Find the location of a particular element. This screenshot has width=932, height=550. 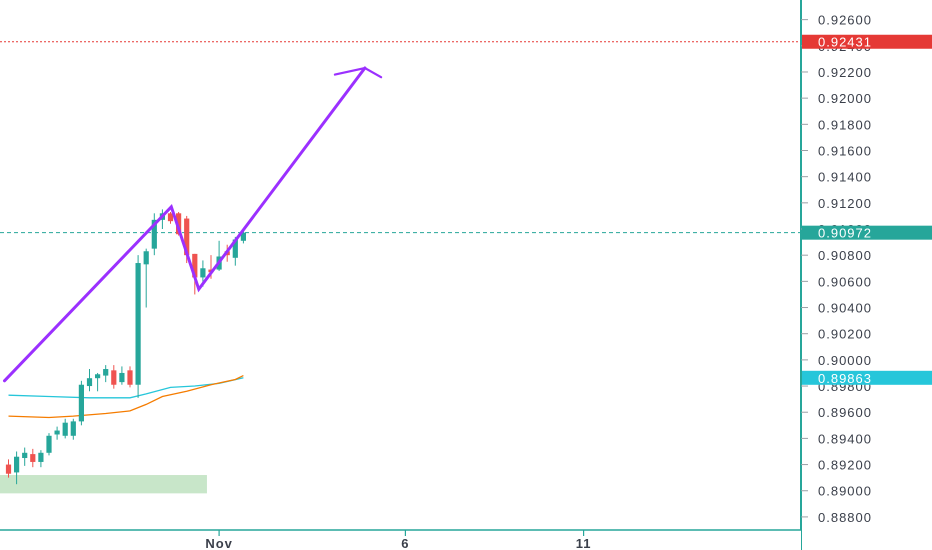

y-tick-label: 0.91800 is located at coordinates (845, 124).